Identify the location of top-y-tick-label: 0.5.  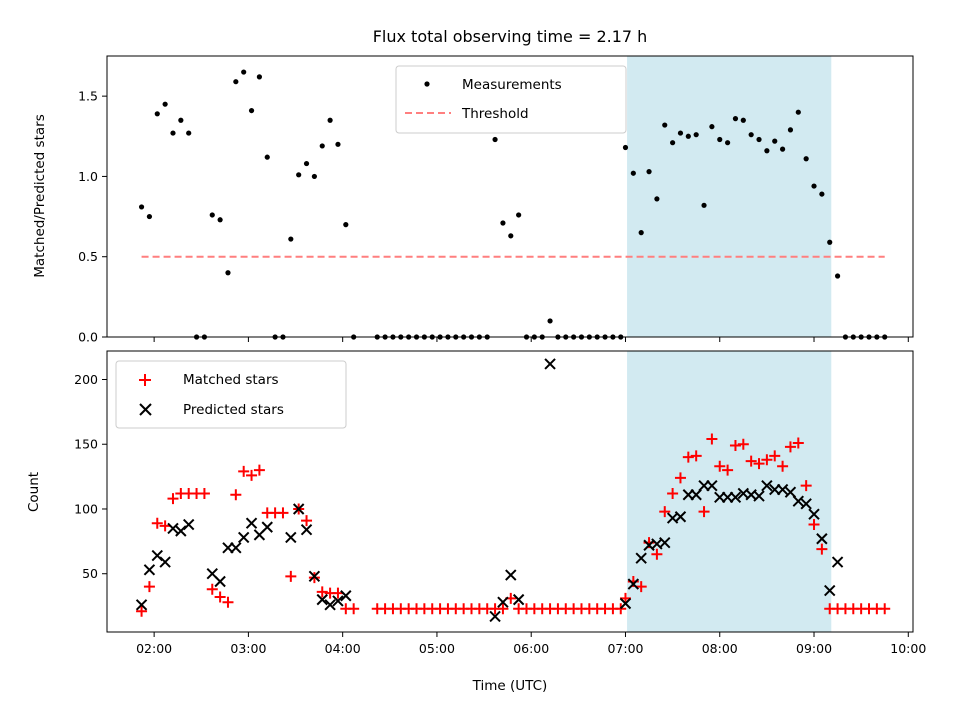
(88, 256).